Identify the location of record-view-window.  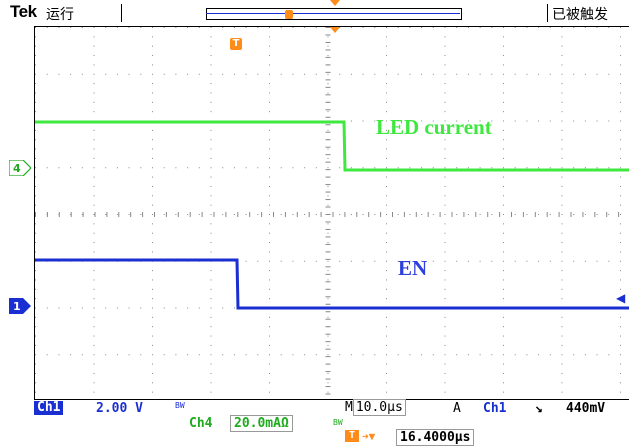
(333, 13).